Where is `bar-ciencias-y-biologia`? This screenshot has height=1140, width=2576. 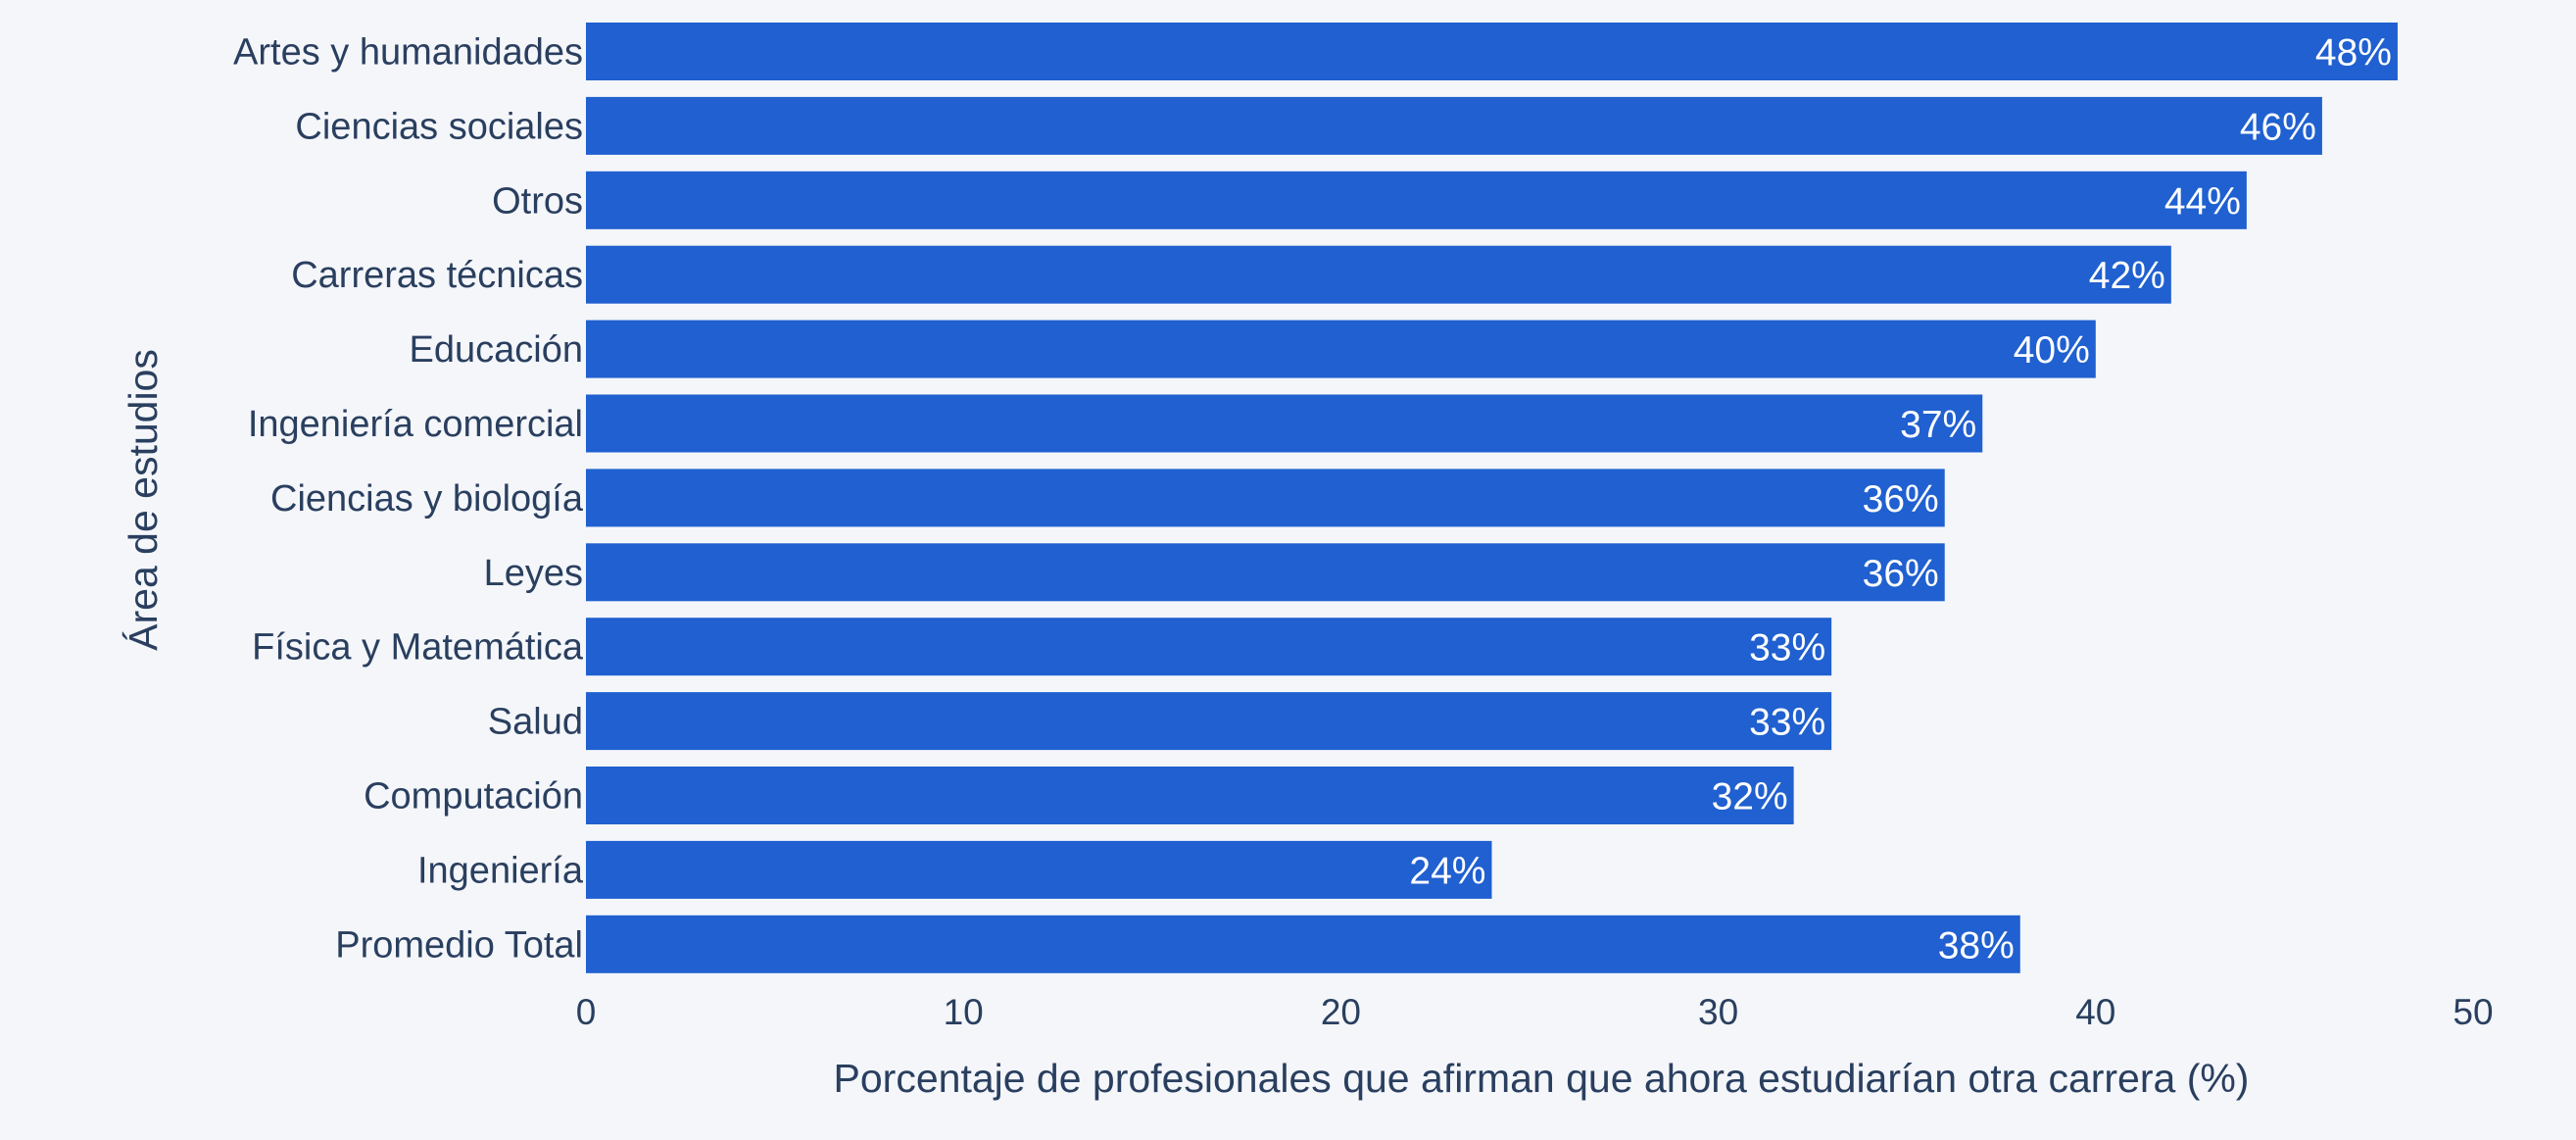
bar-ciencias-y-biologia is located at coordinates (1265, 498).